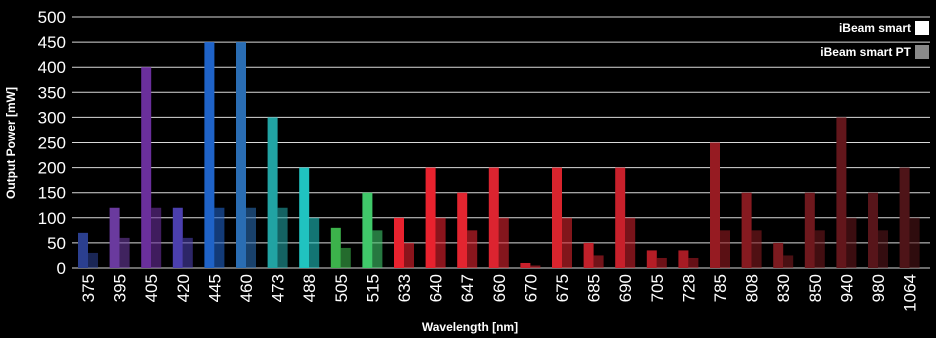  Describe the element at coordinates (783, 288) in the screenshot. I see `x-tick-label-830: 830` at that location.